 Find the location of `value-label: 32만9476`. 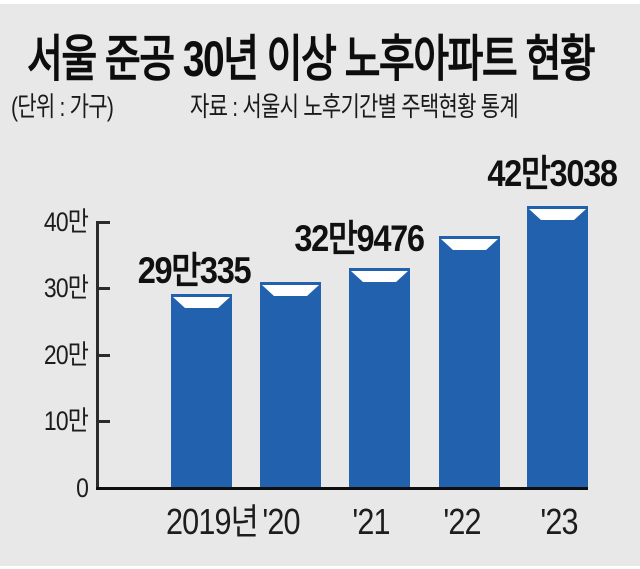

value-label: 32만9476 is located at coordinates (359, 238).